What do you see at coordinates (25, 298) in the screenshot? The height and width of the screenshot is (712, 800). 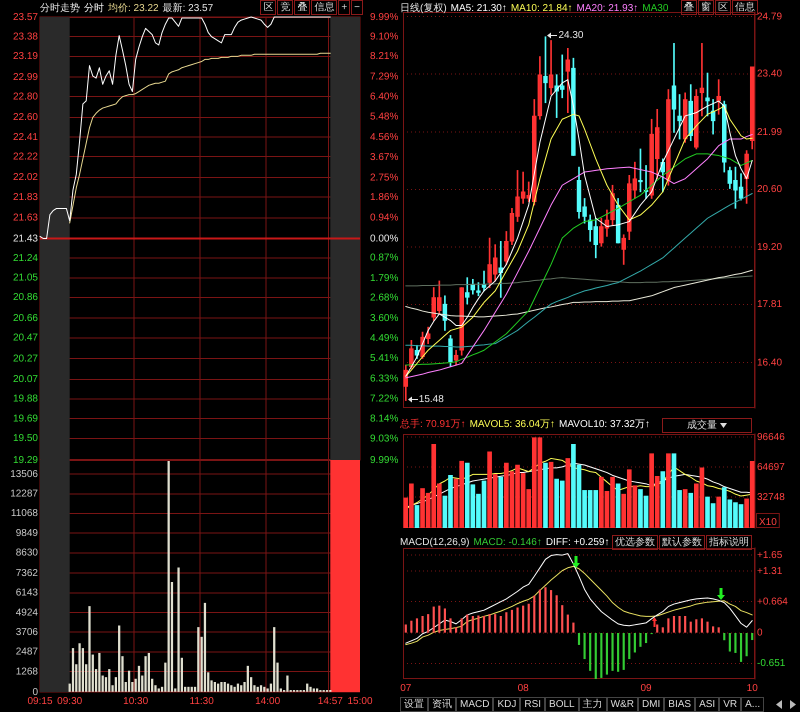 I see `y-tick-label: 20.86` at bounding box center [25, 298].